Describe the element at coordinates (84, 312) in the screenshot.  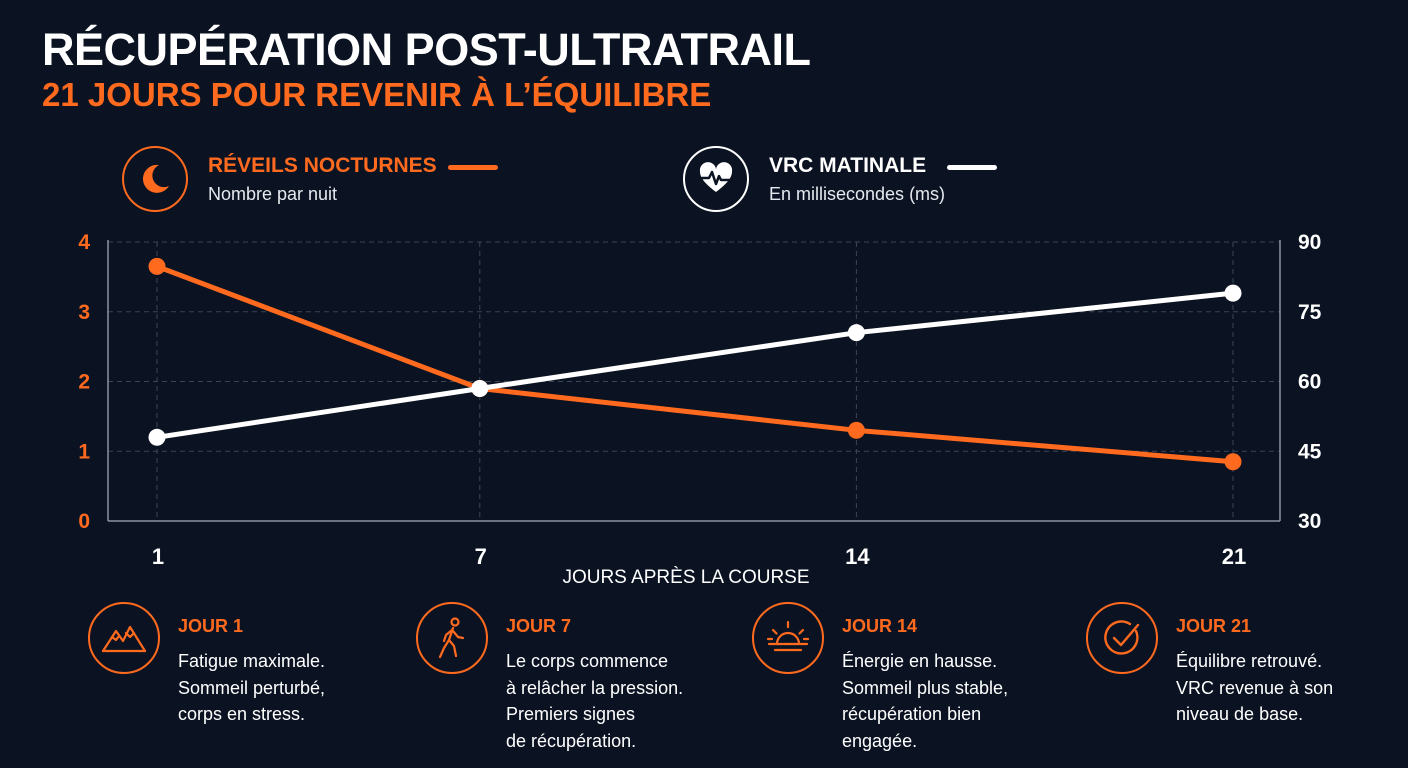
I see `y-left-tick-label: 3` at that location.